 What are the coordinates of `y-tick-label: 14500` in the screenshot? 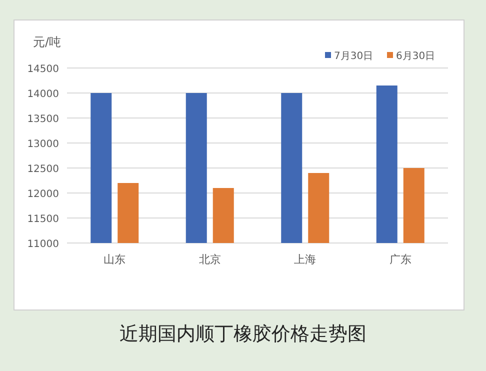 It's located at (43, 69).